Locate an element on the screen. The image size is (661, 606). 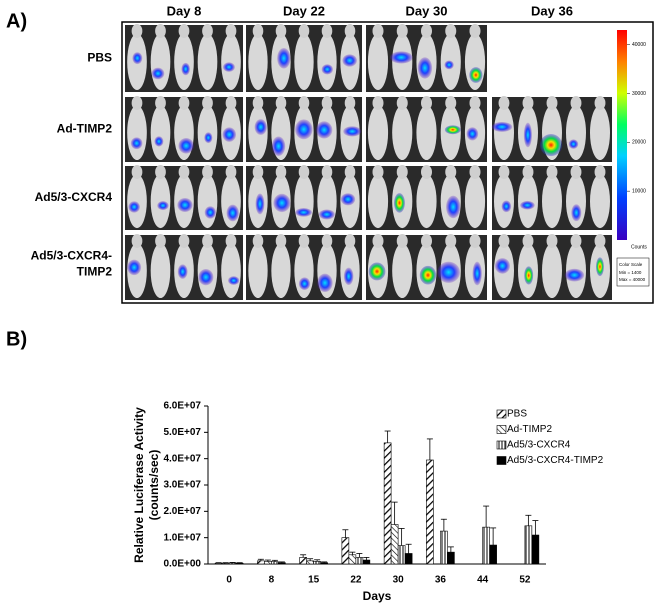
x-tick-label: 36 is located at coordinates (441, 580).